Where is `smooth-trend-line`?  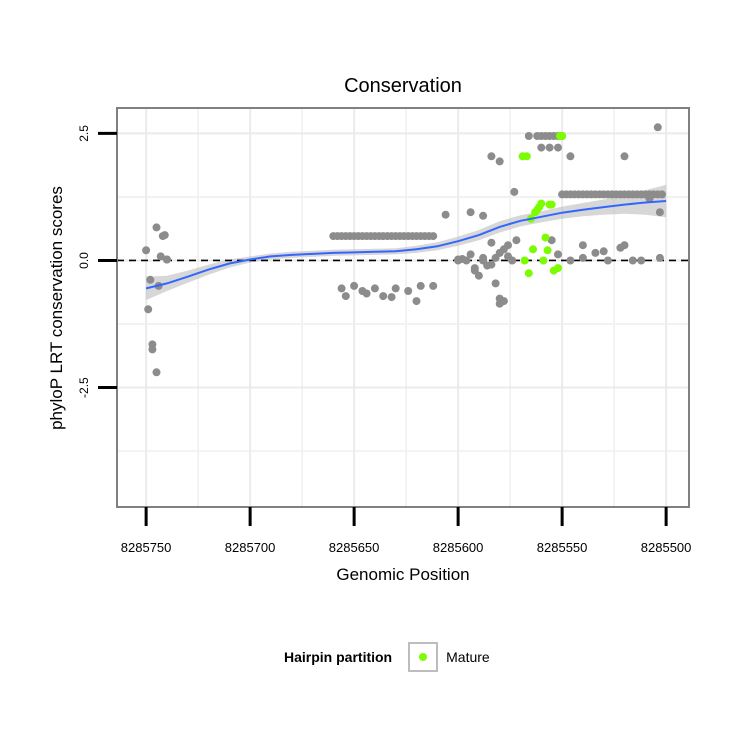 smooth-trend-line is located at coordinates (406, 245).